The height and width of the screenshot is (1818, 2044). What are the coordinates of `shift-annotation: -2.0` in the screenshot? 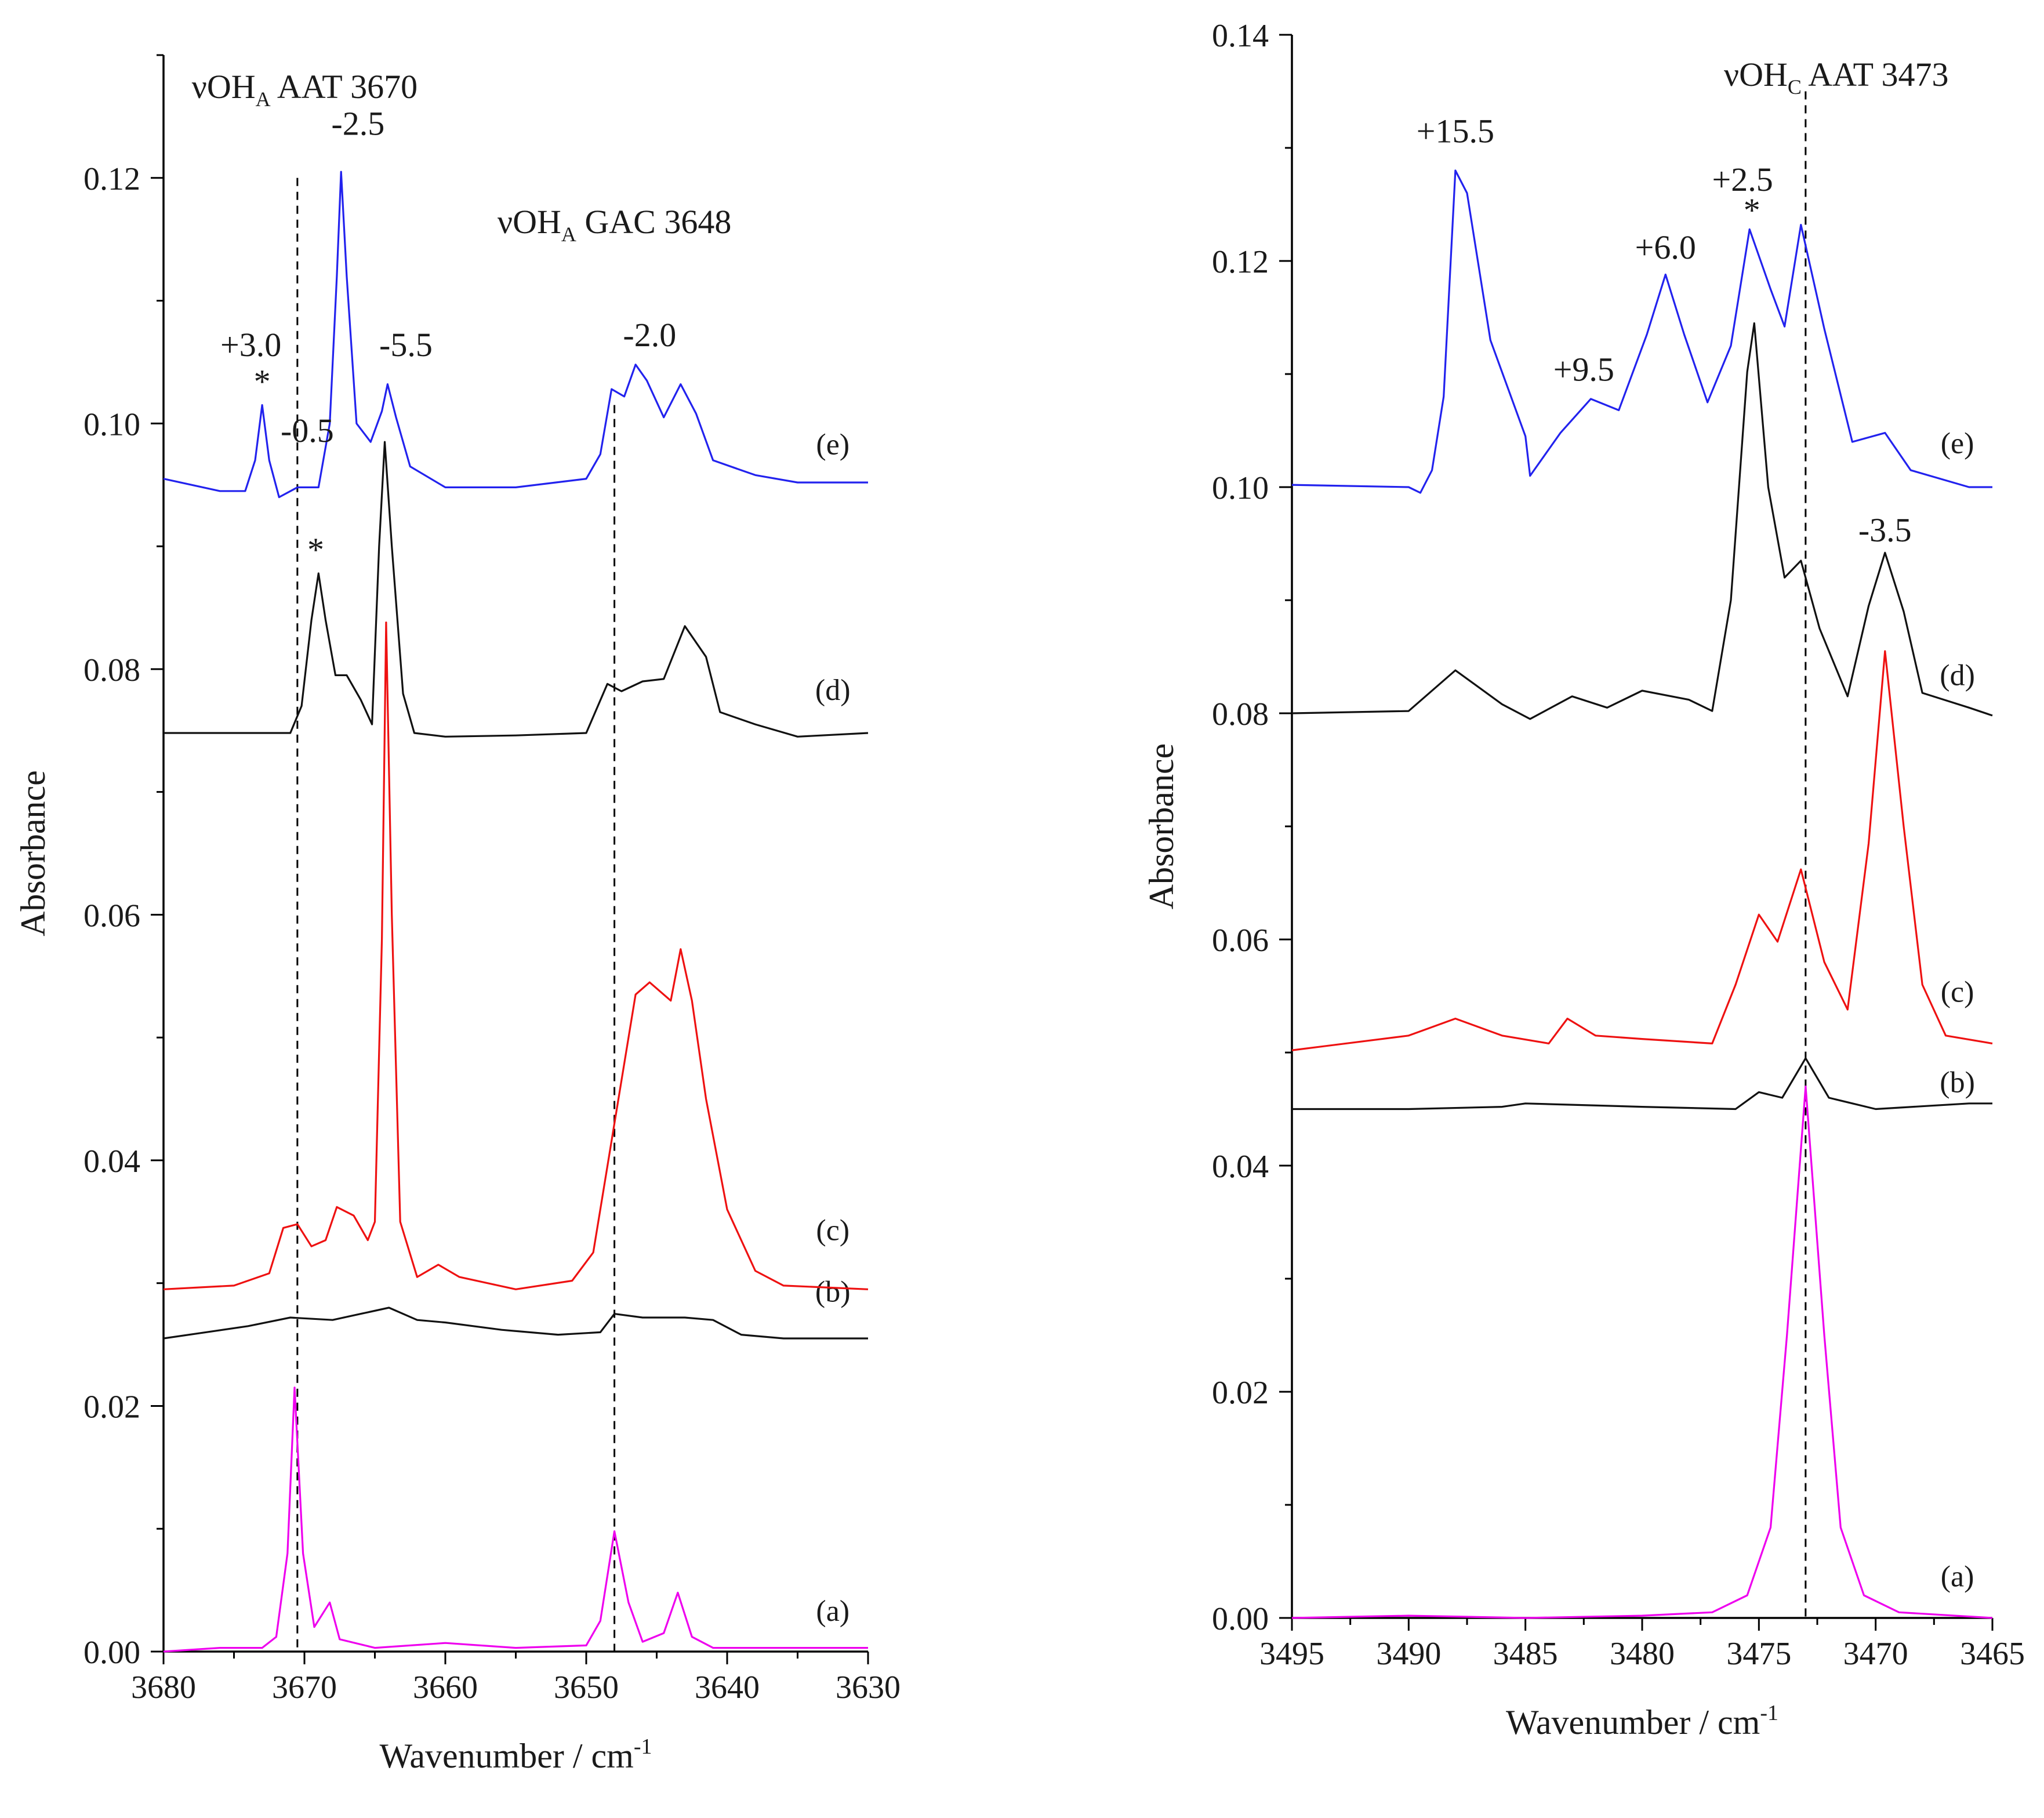 It's located at (649, 335).